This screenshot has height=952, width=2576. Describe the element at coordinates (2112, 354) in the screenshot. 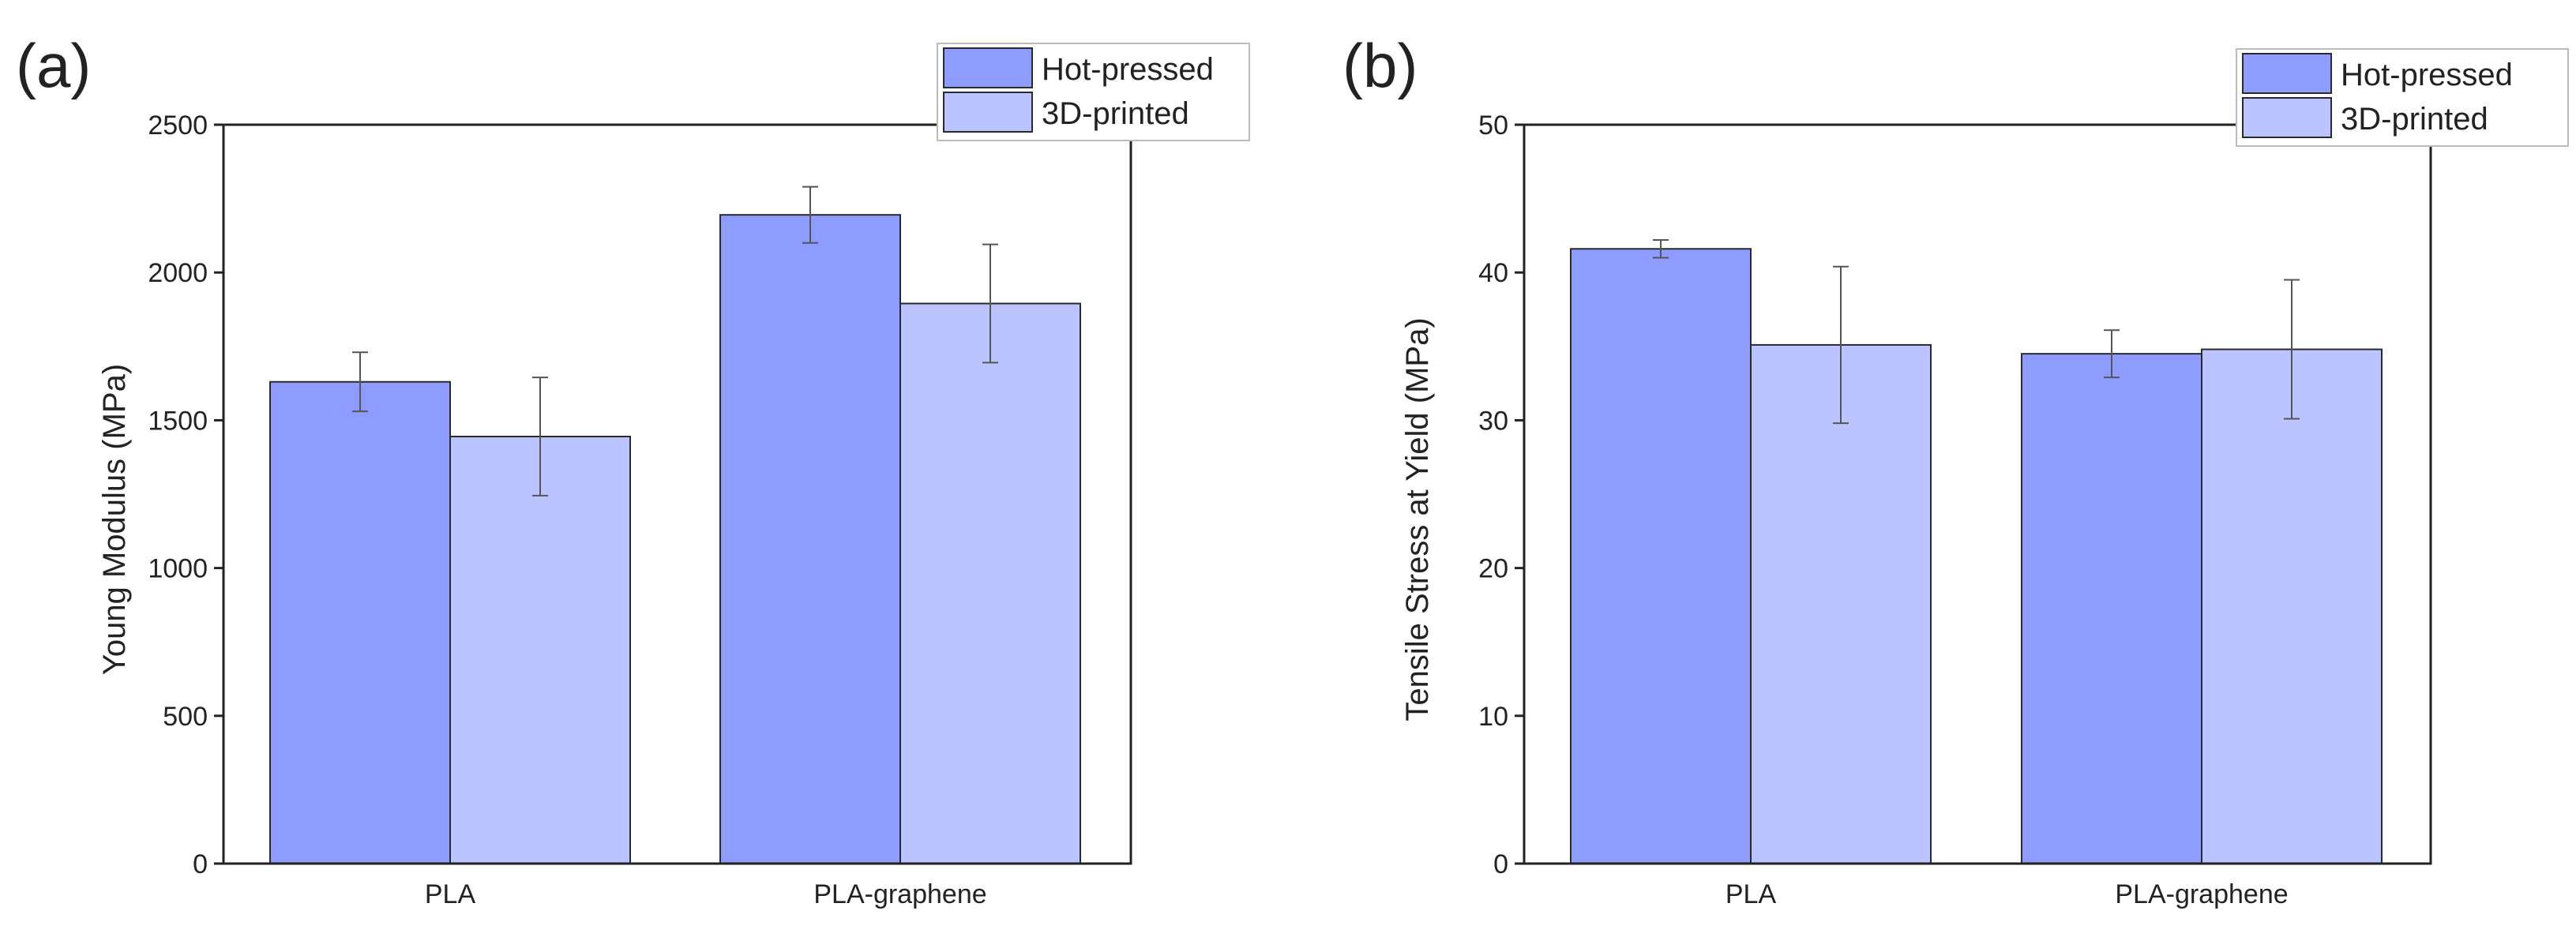

I see `error-bar-hot-pressed-pla-graphene-b` at that location.